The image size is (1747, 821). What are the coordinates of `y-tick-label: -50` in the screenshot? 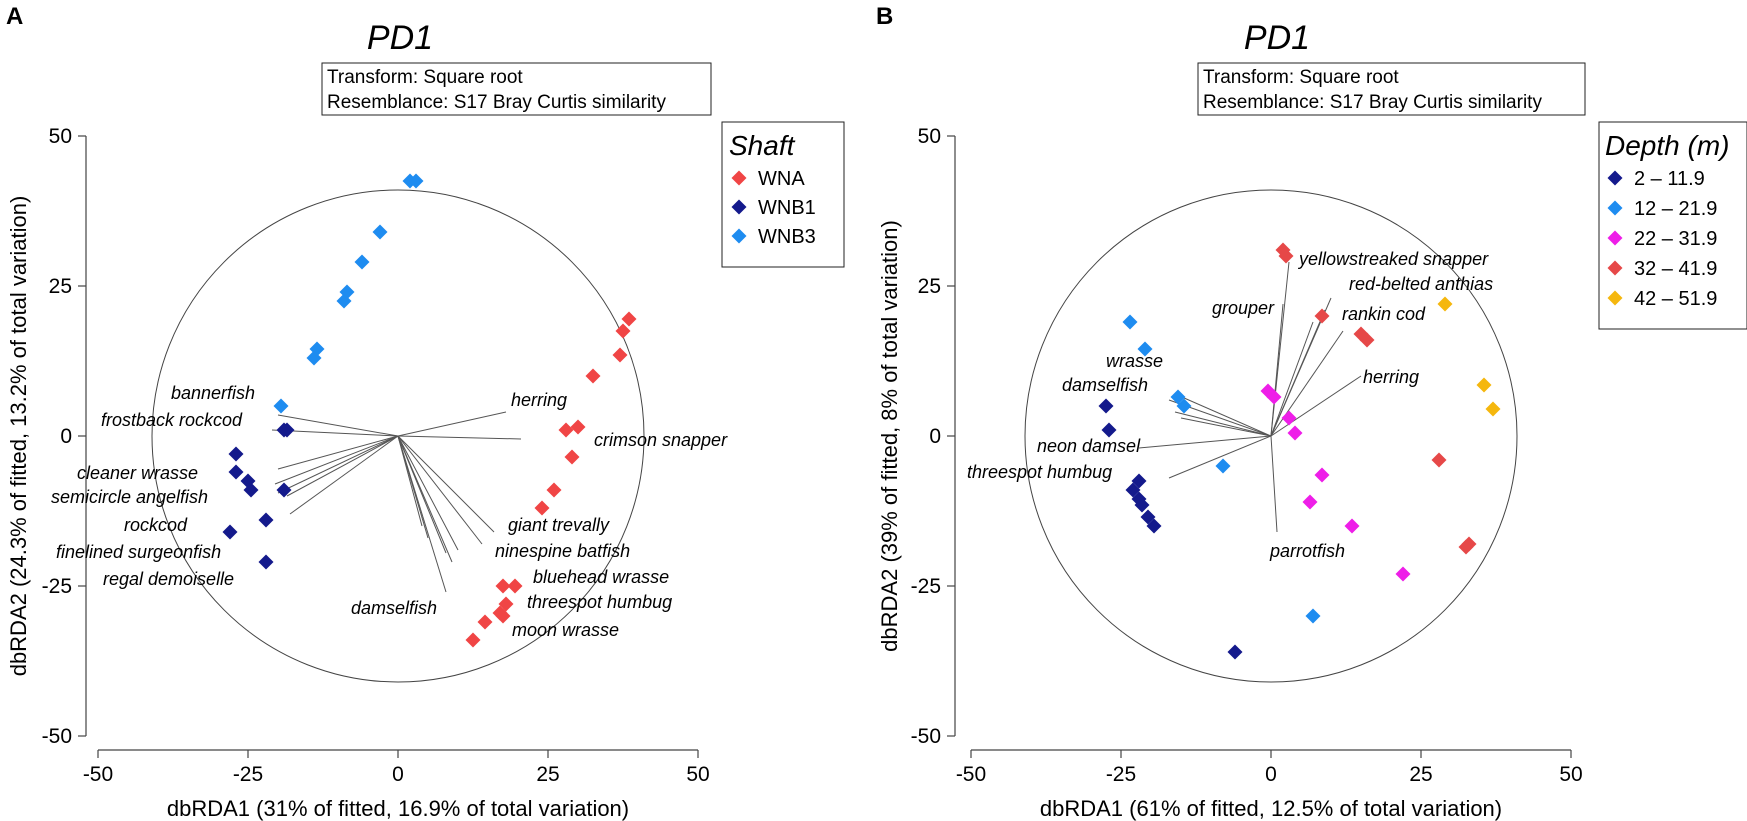 It's located at (926, 736).